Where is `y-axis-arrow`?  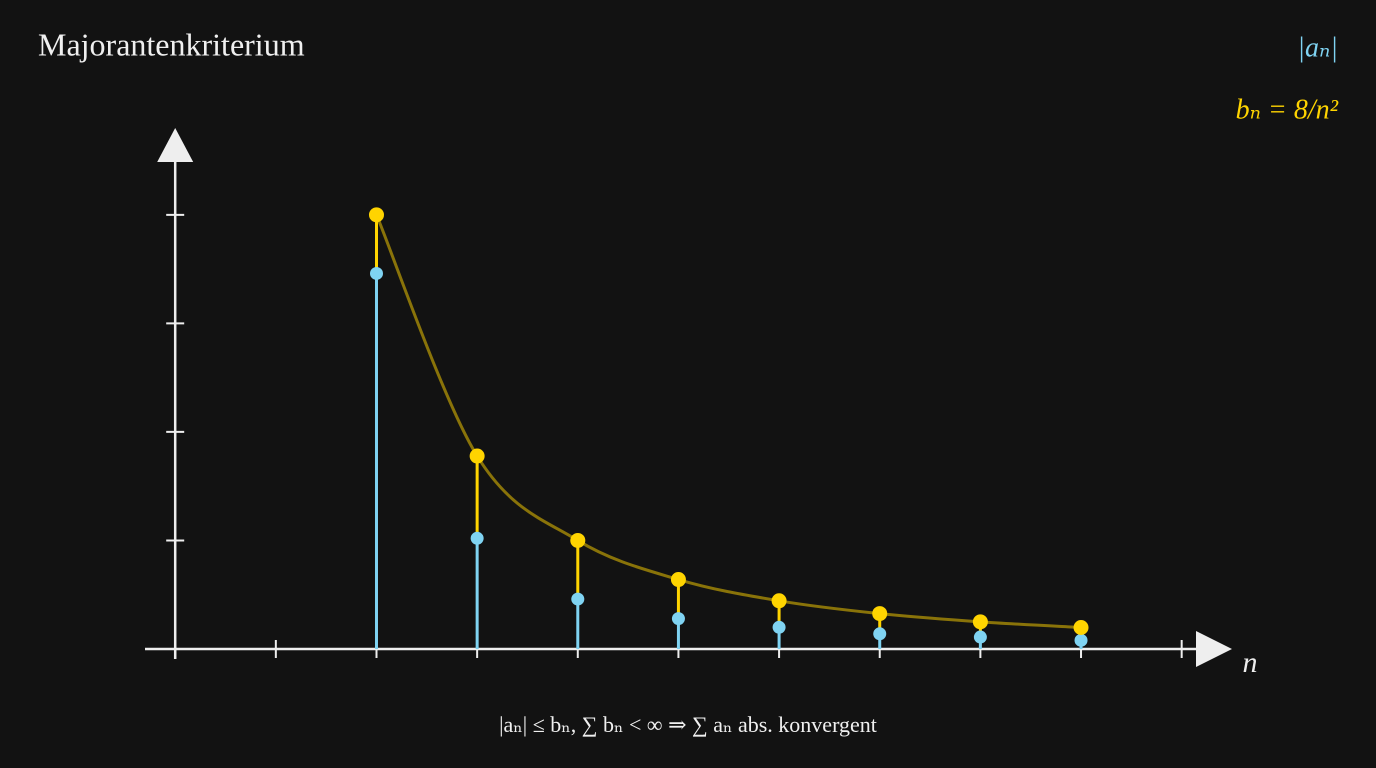 y-axis-arrow is located at coordinates (175, 145).